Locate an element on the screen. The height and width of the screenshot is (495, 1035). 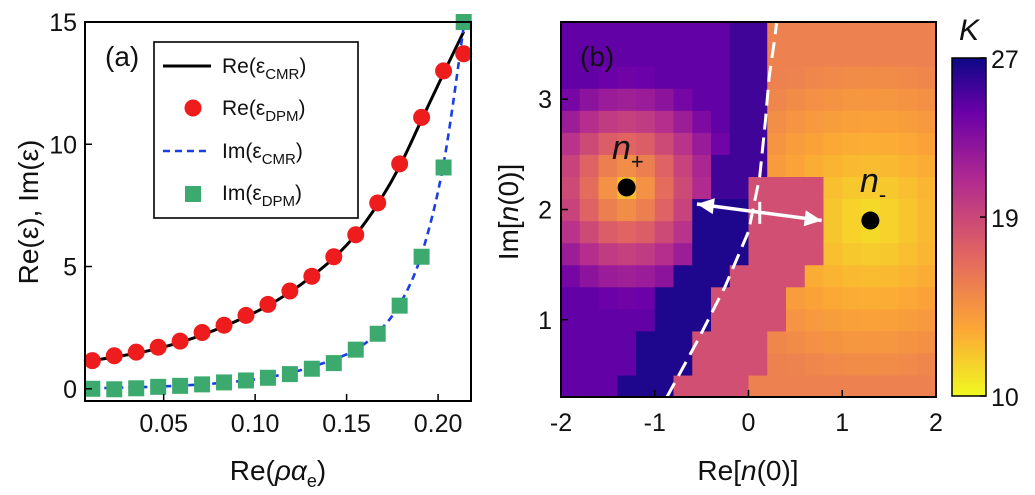
x-tick-label: -1 is located at coordinates (655, 423).